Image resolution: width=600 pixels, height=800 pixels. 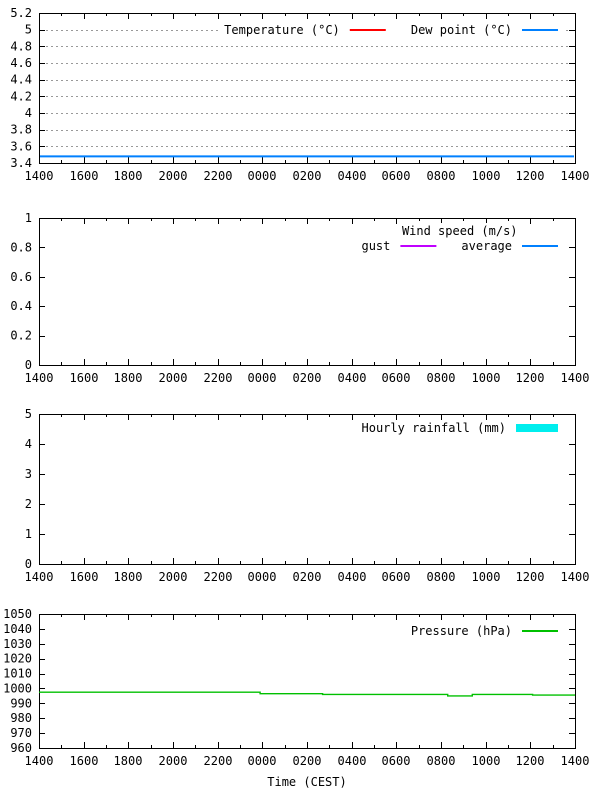 What do you see at coordinates (375, 246) in the screenshot?
I see `legend-label: gust` at bounding box center [375, 246].